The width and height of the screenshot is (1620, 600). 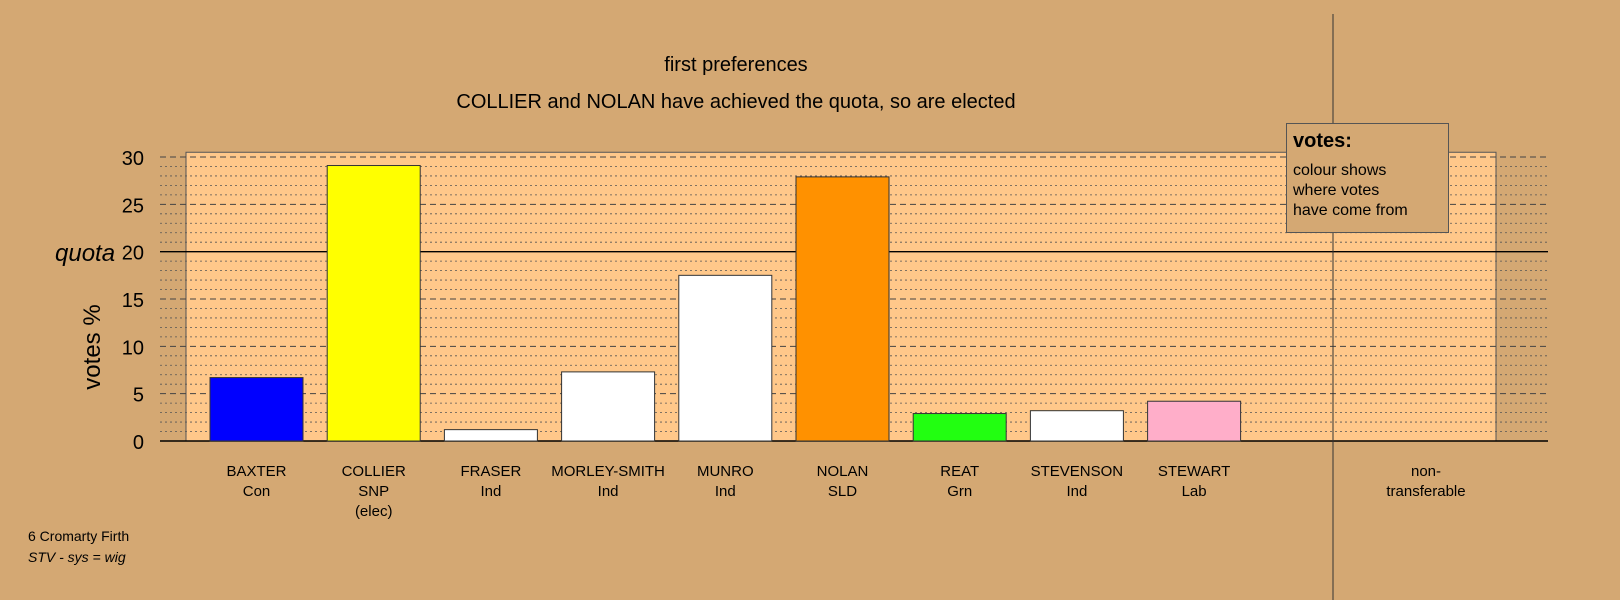 I want to click on x-tick-label: FRASER, so click(x=490, y=471).